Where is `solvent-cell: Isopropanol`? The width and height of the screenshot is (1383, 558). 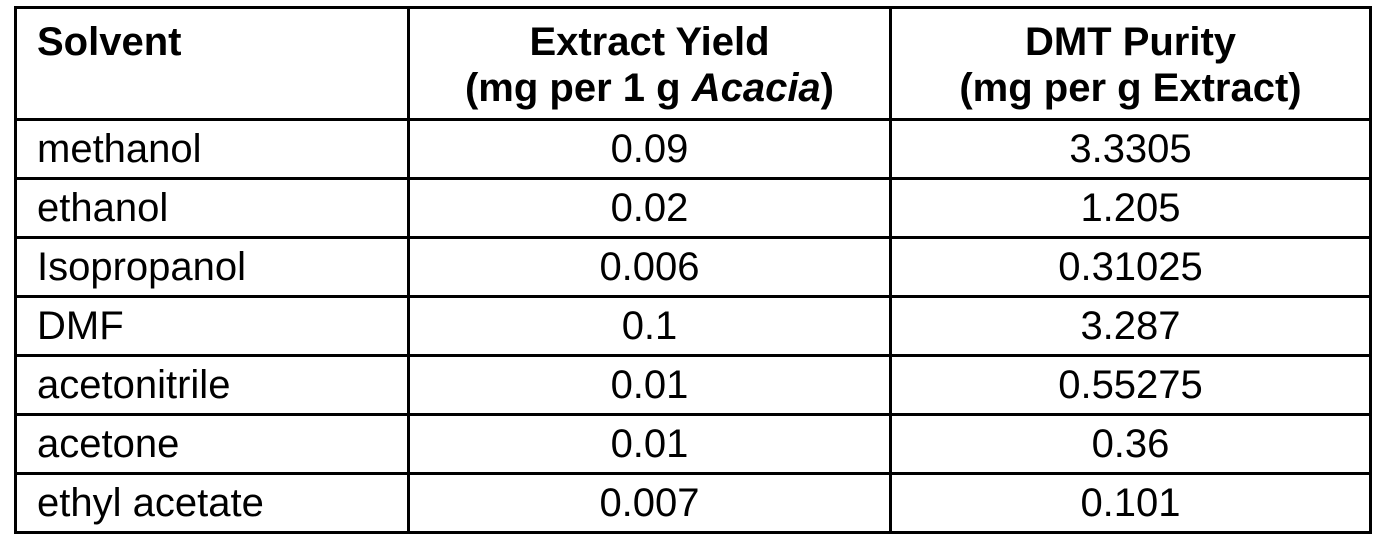 solvent-cell: Isopropanol is located at coordinates (212, 267).